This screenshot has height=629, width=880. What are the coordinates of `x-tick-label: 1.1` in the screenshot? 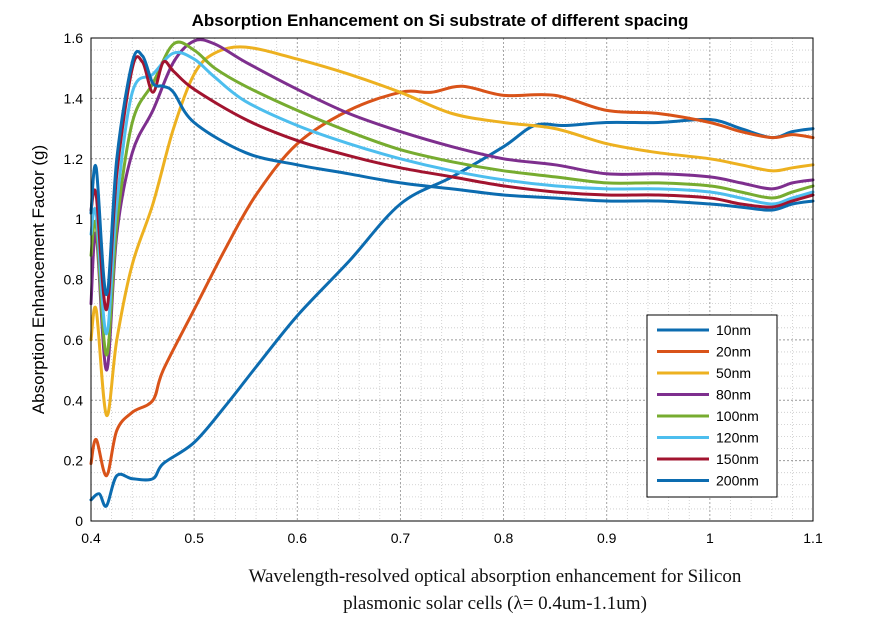 It's located at (813, 538).